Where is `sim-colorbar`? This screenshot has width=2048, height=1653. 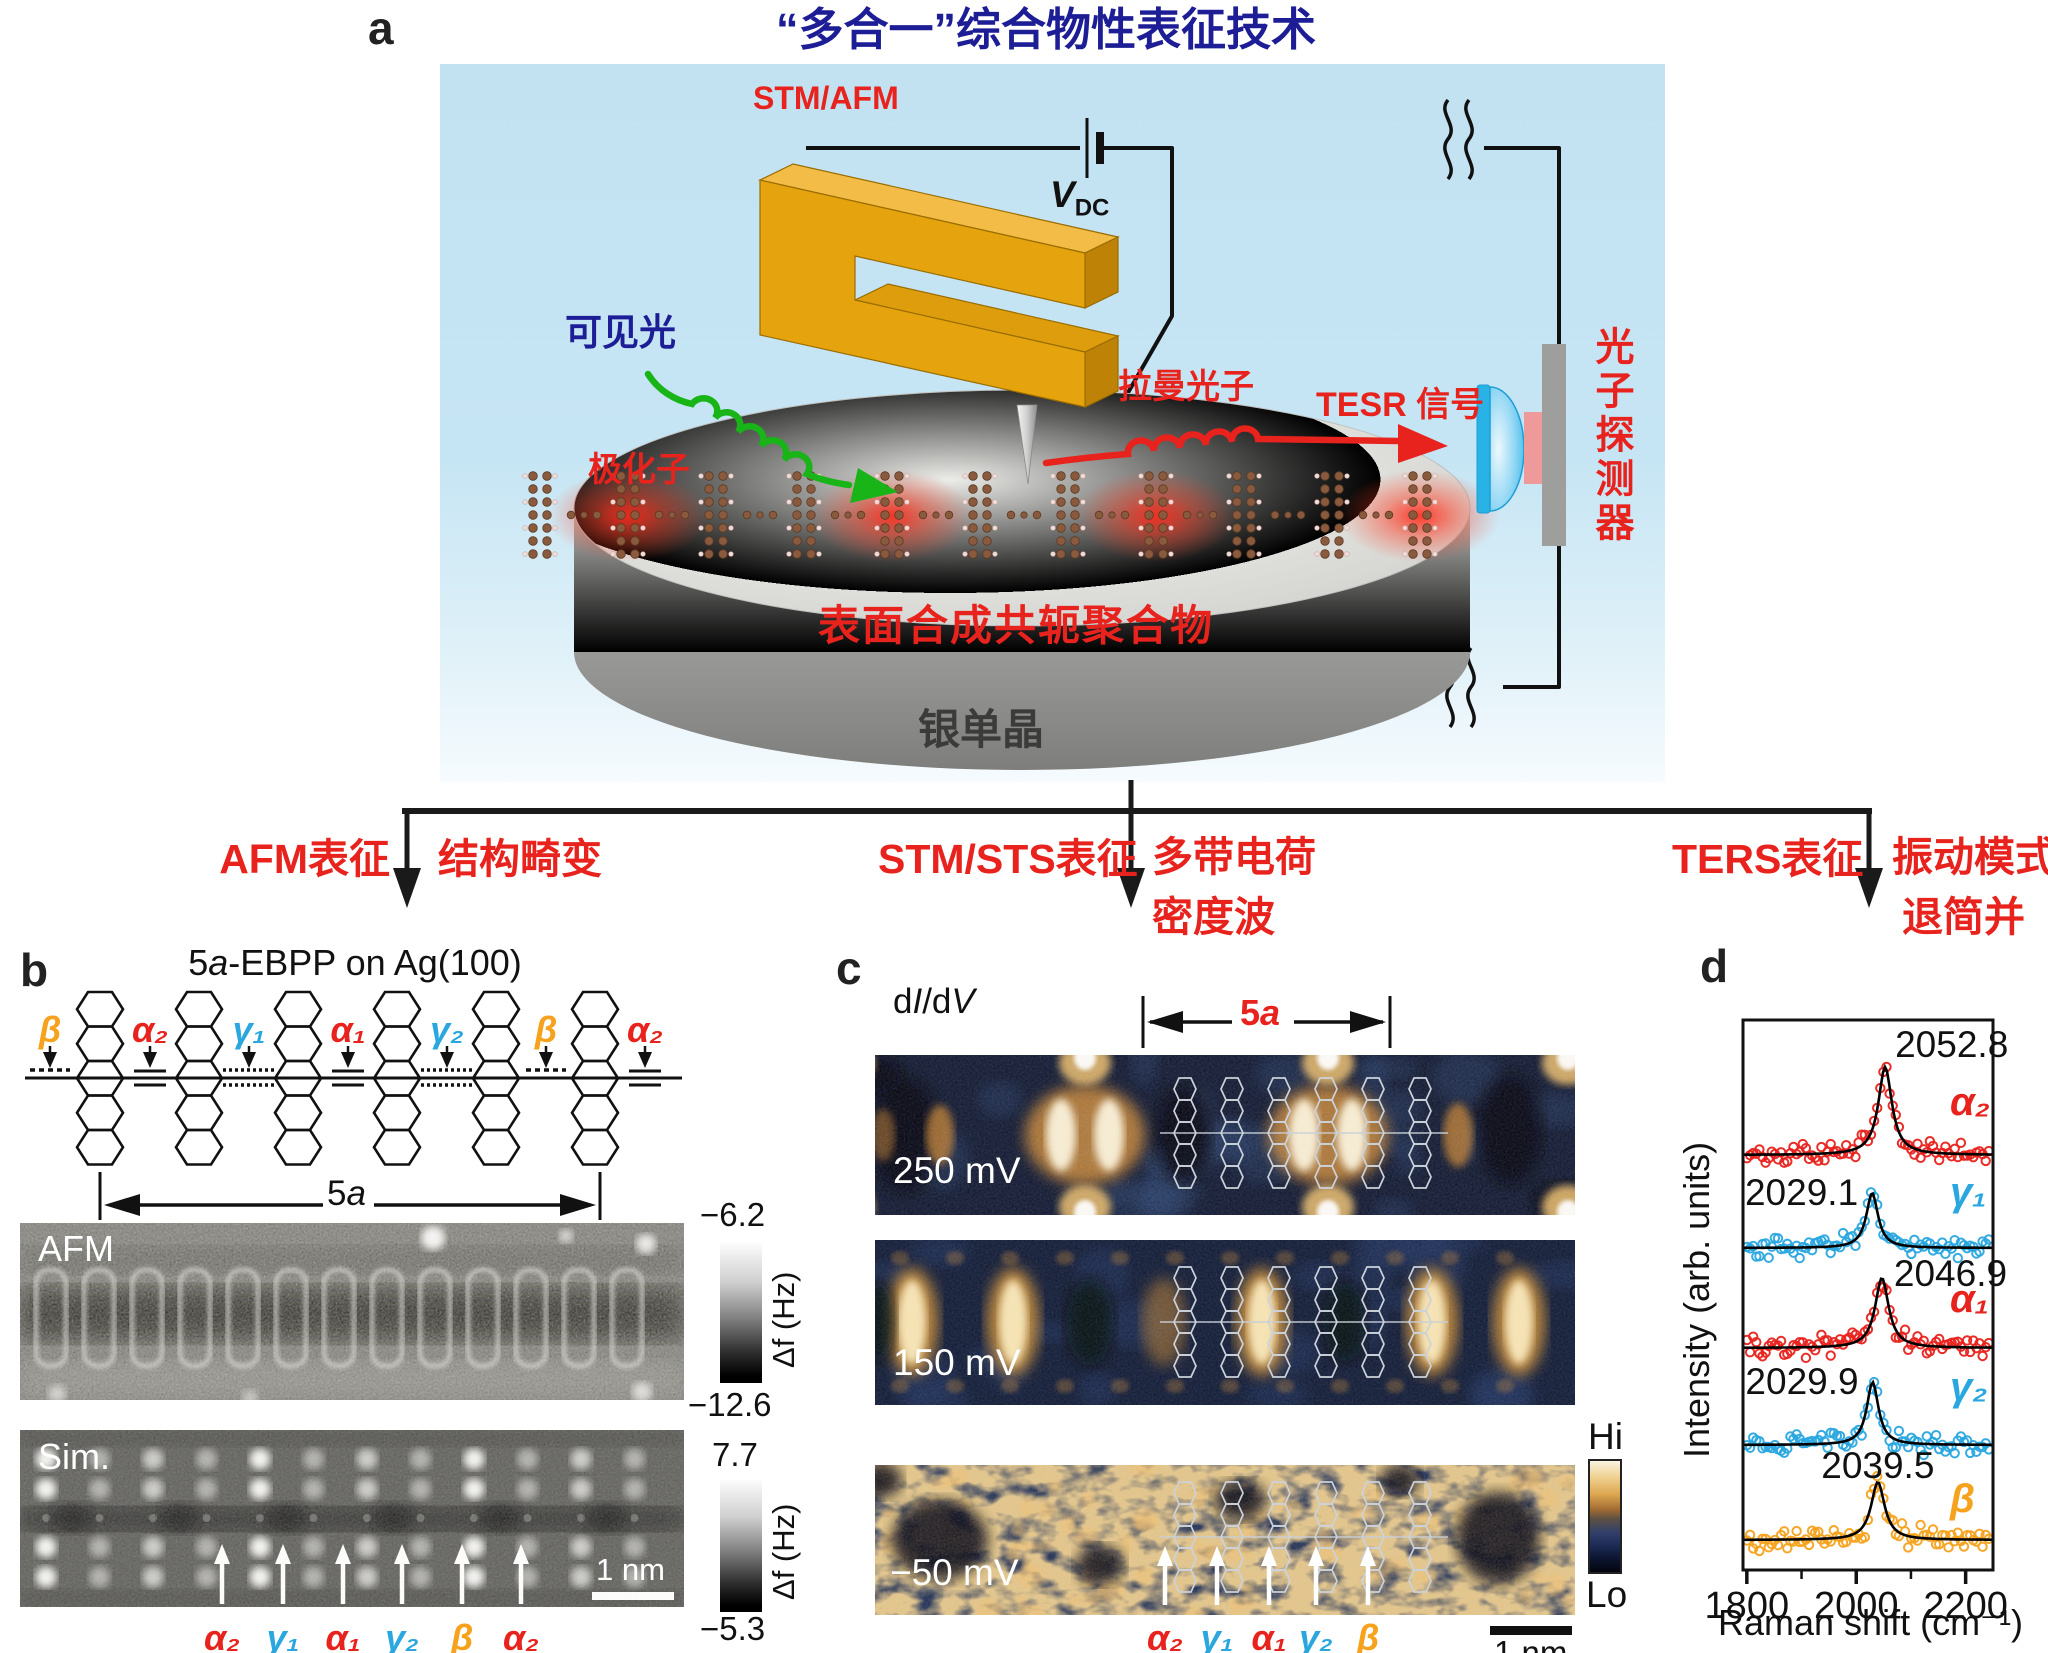
sim-colorbar is located at coordinates (741, 1546).